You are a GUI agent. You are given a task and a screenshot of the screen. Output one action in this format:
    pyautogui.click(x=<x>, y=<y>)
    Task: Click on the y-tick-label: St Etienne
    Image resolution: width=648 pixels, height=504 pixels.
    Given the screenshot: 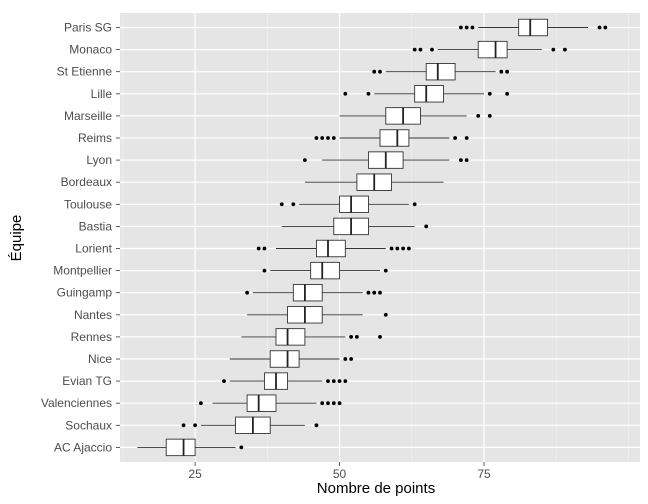 What is the action you would take?
    pyautogui.click(x=85, y=72)
    